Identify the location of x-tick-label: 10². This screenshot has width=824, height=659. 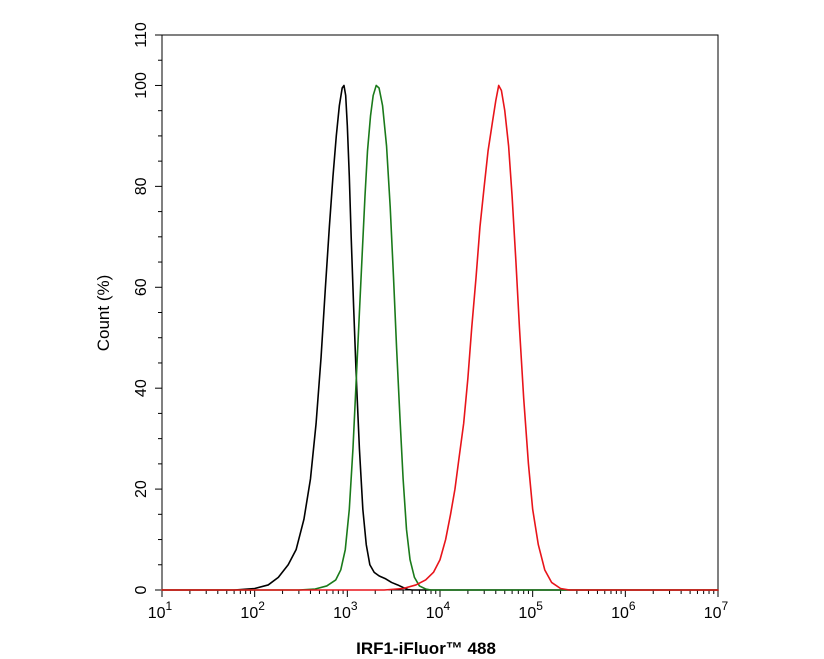
(252, 610).